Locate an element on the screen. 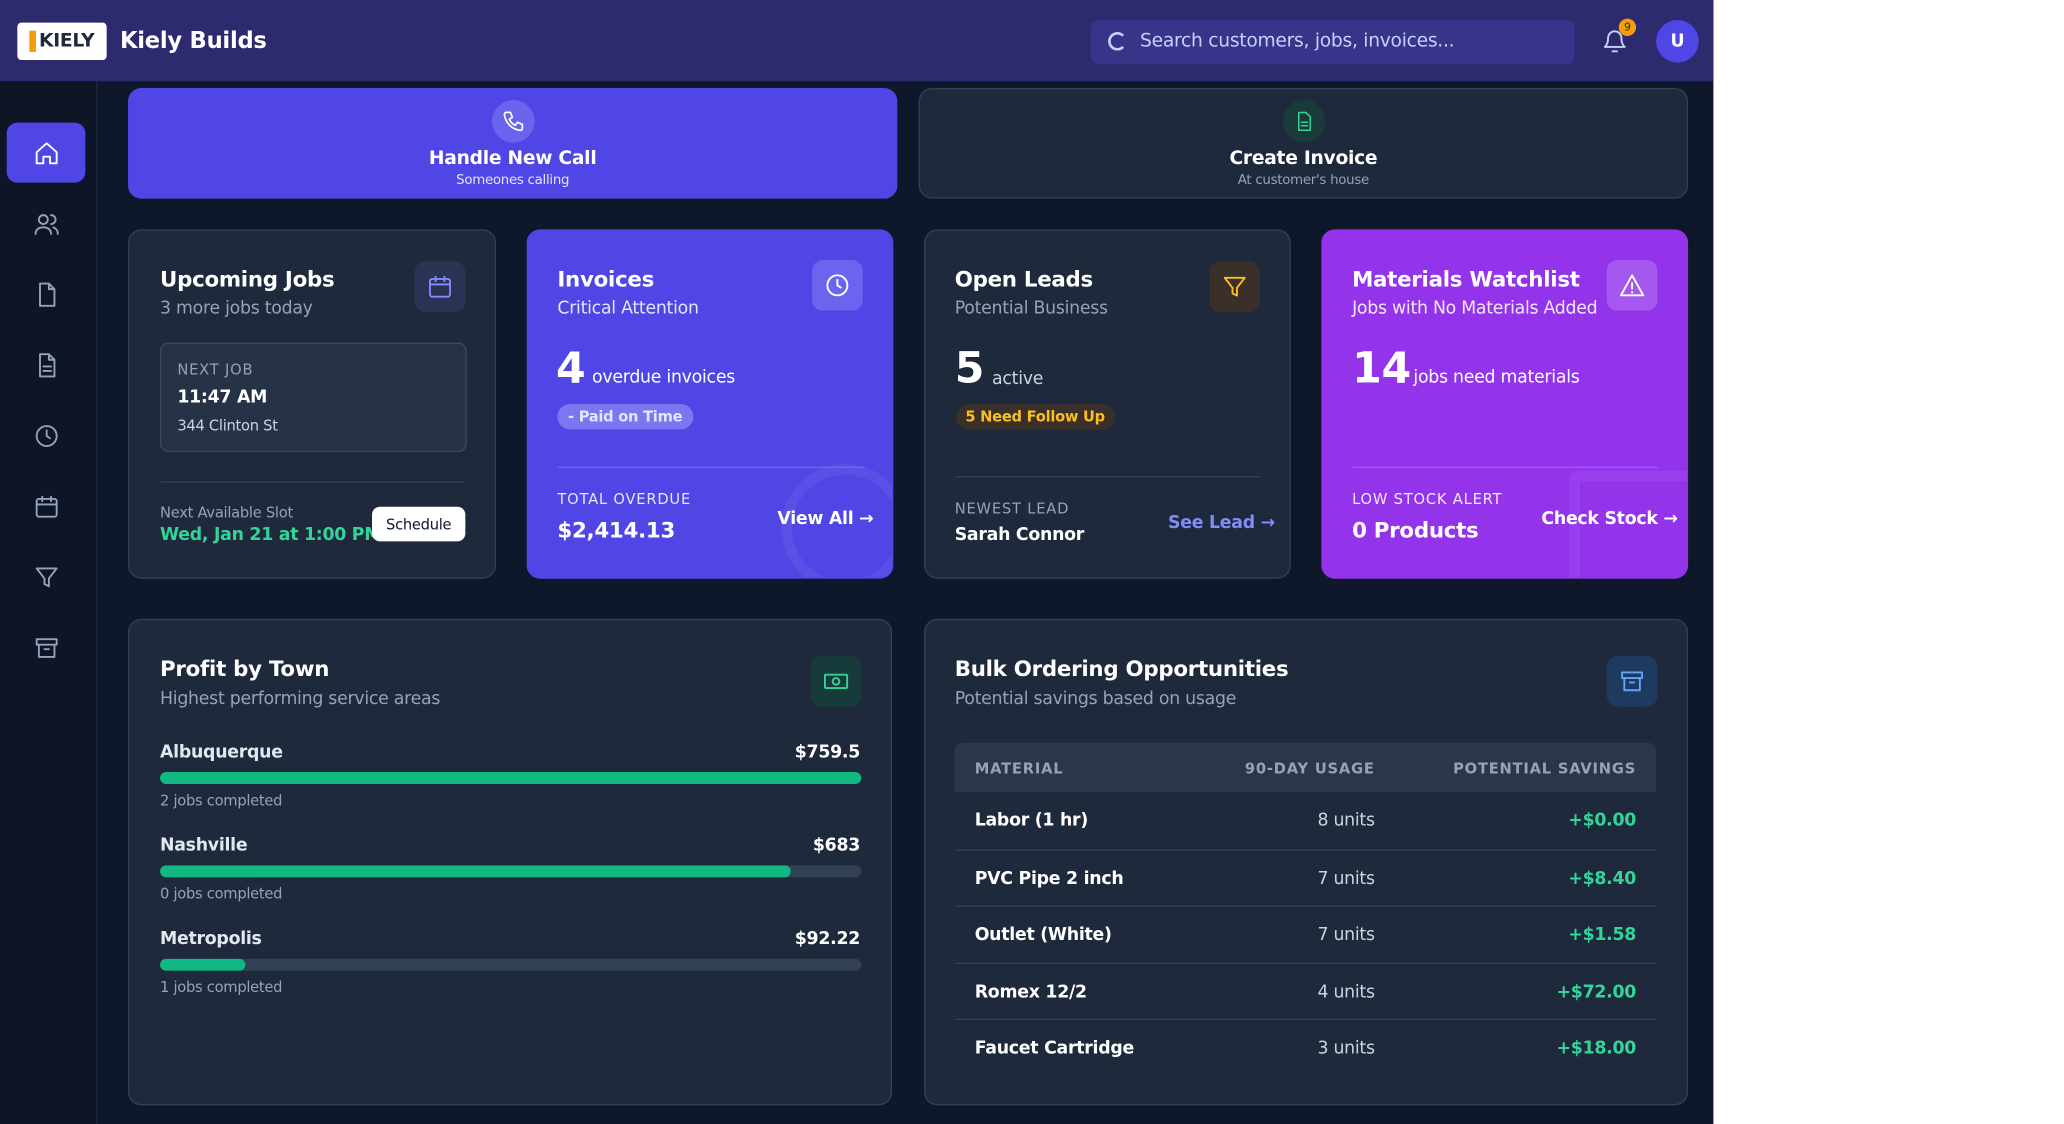 This screenshot has width=2064, height=1124. schedule-button: Schedule is located at coordinates (419, 524).